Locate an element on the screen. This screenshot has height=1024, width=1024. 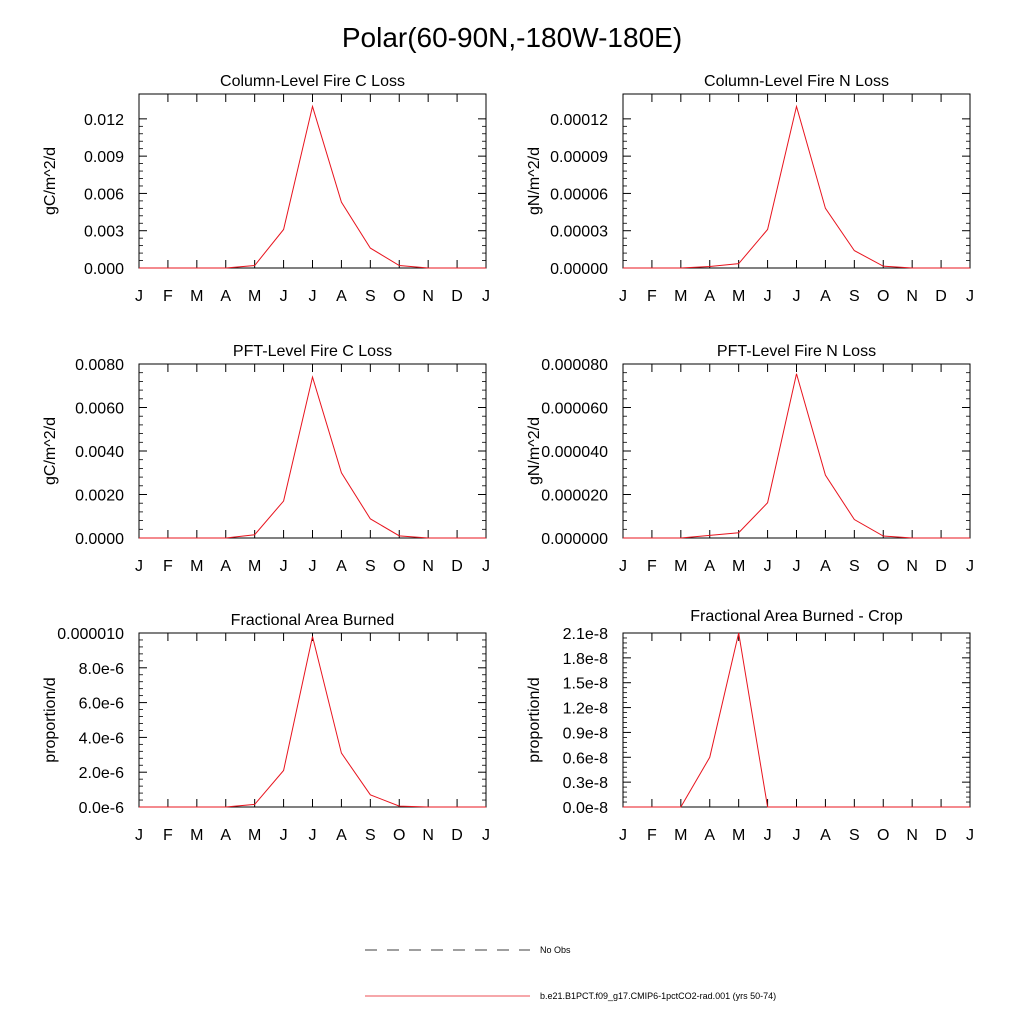
chart-3-ytick-label: 0.0080 is located at coordinates (99, 365).